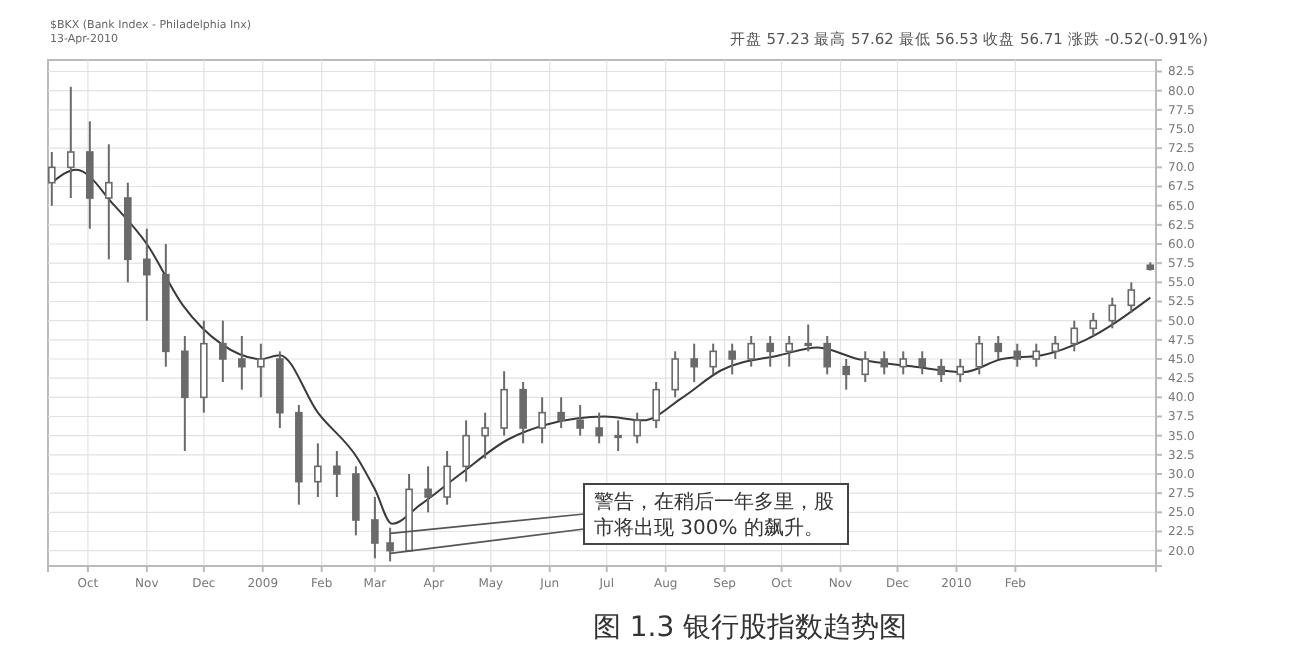 The image size is (1296, 658). Describe the element at coordinates (750, 628) in the screenshot. I see `text: 图 1.3 银行股指数趋势图` at that location.